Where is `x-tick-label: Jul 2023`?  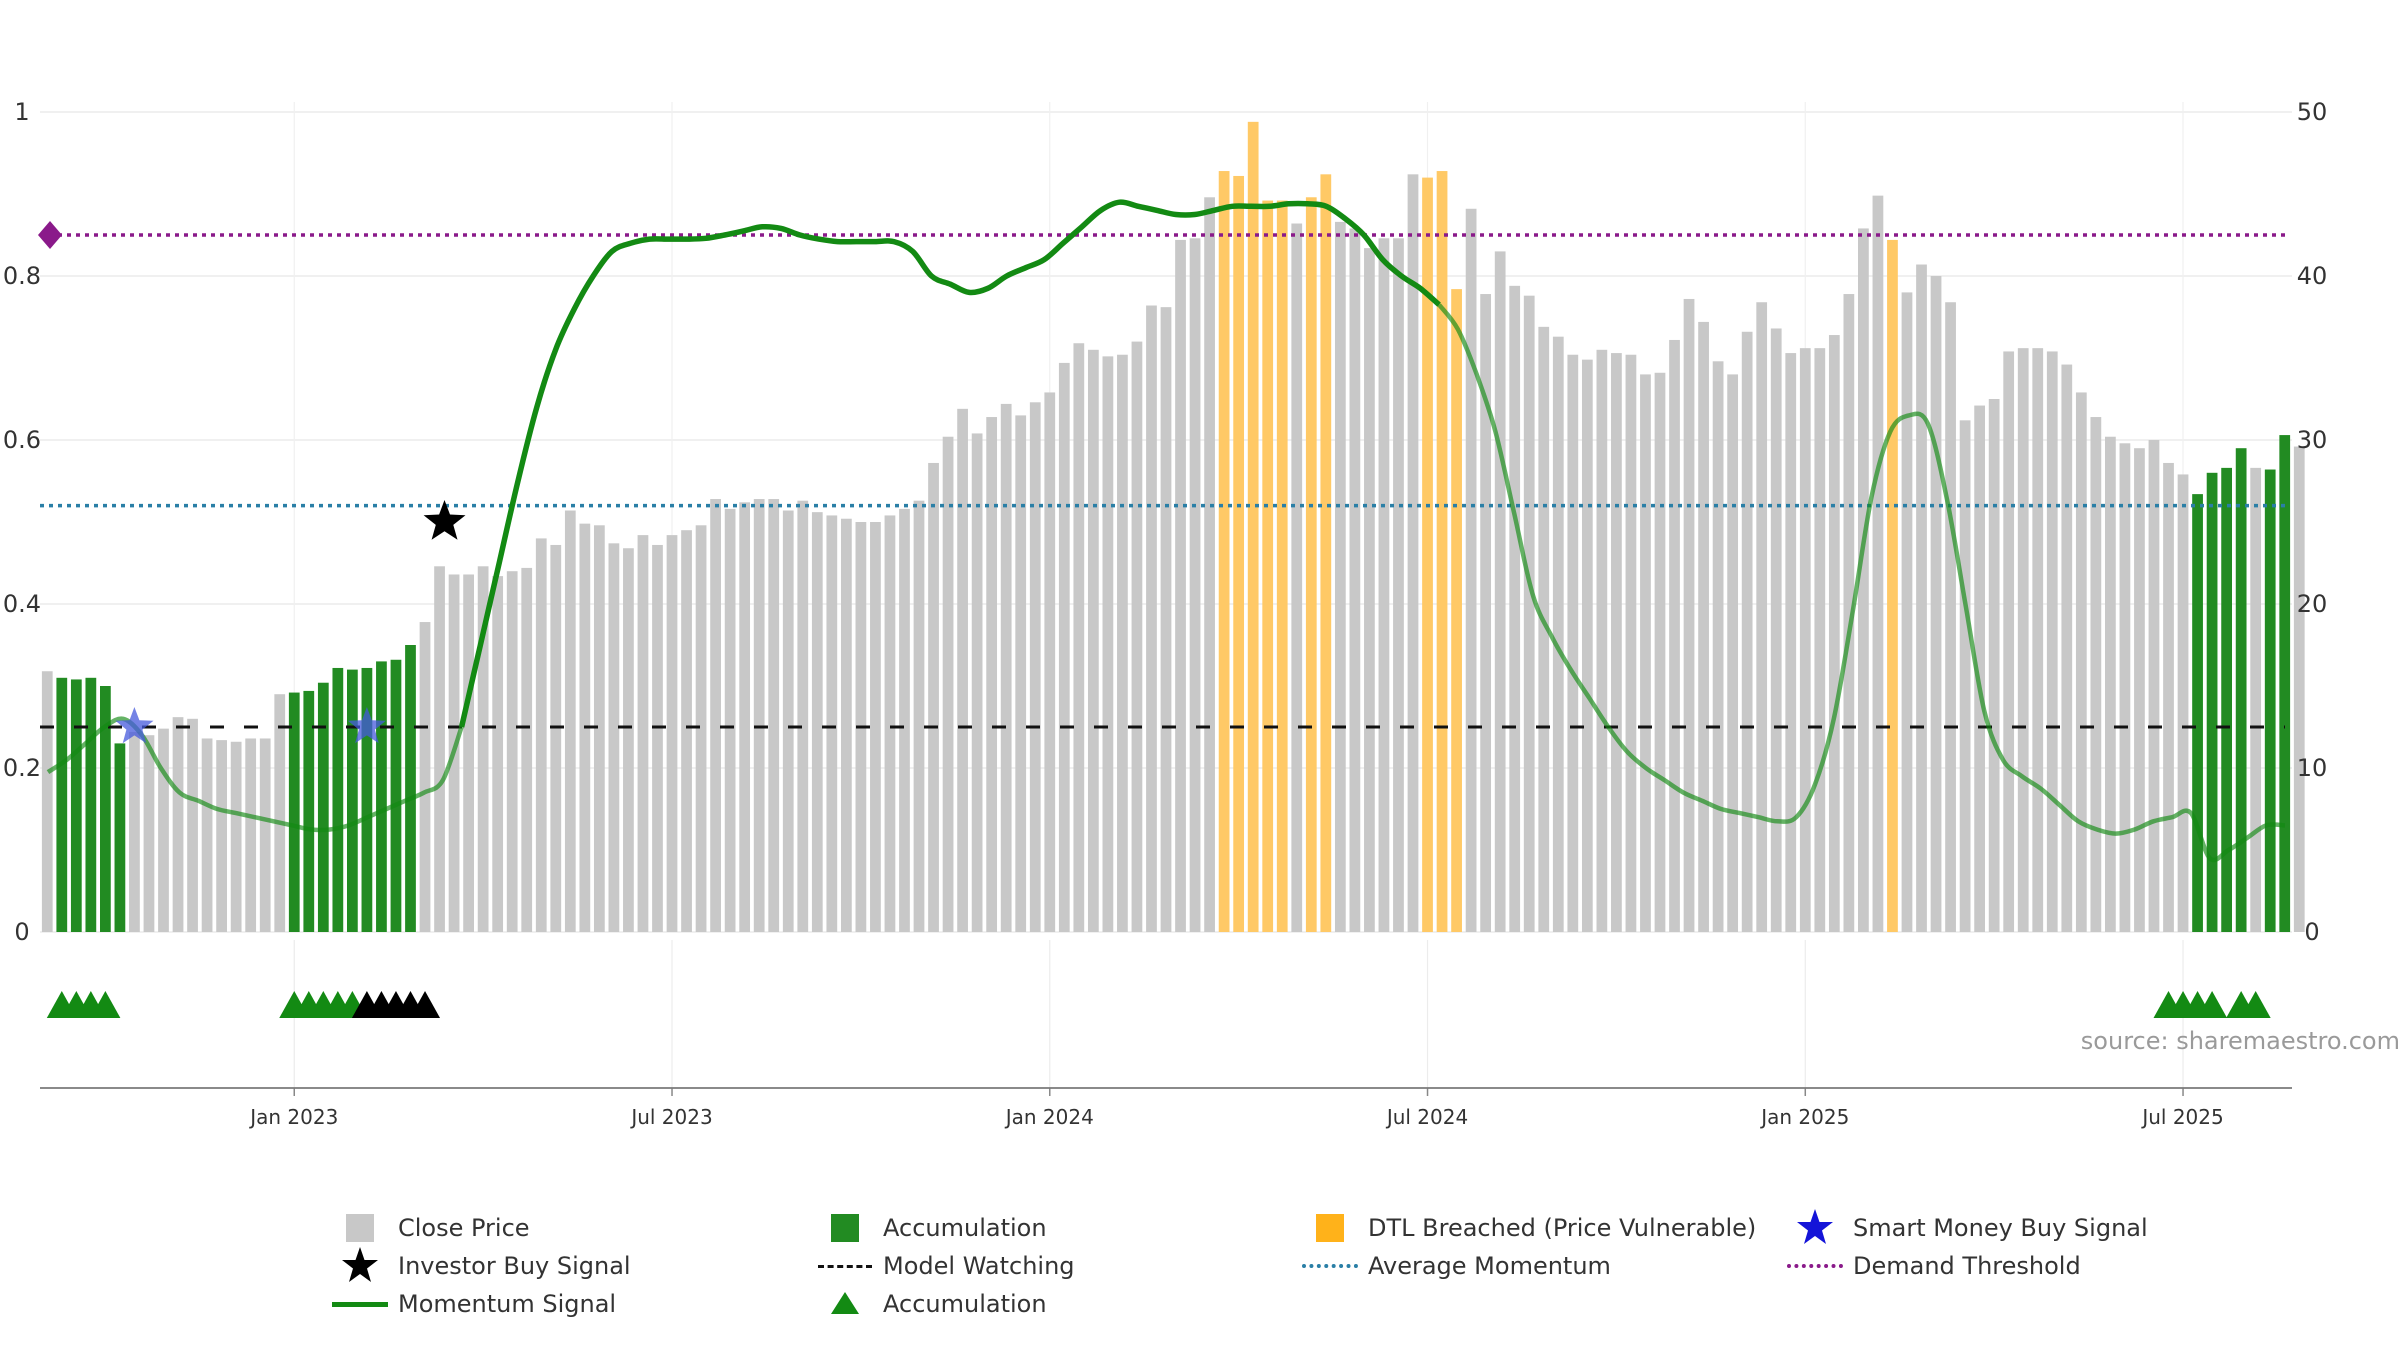 x-tick-label: Jul 2023 is located at coordinates (670, 1117).